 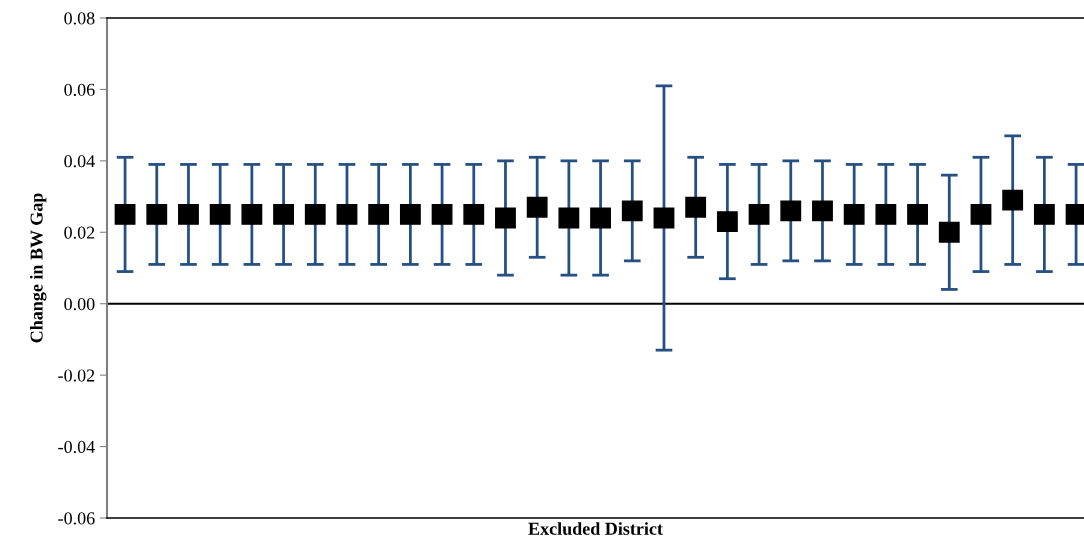 What do you see at coordinates (79, 161) in the screenshot?
I see `y-tick-label: 0.04` at bounding box center [79, 161].